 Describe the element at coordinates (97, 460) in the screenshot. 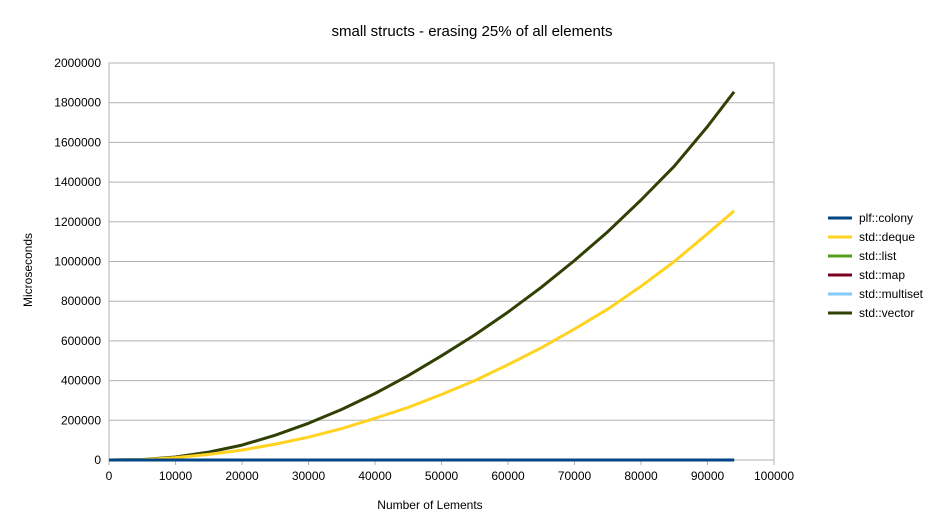

I see `y-tick-label: 0` at that location.